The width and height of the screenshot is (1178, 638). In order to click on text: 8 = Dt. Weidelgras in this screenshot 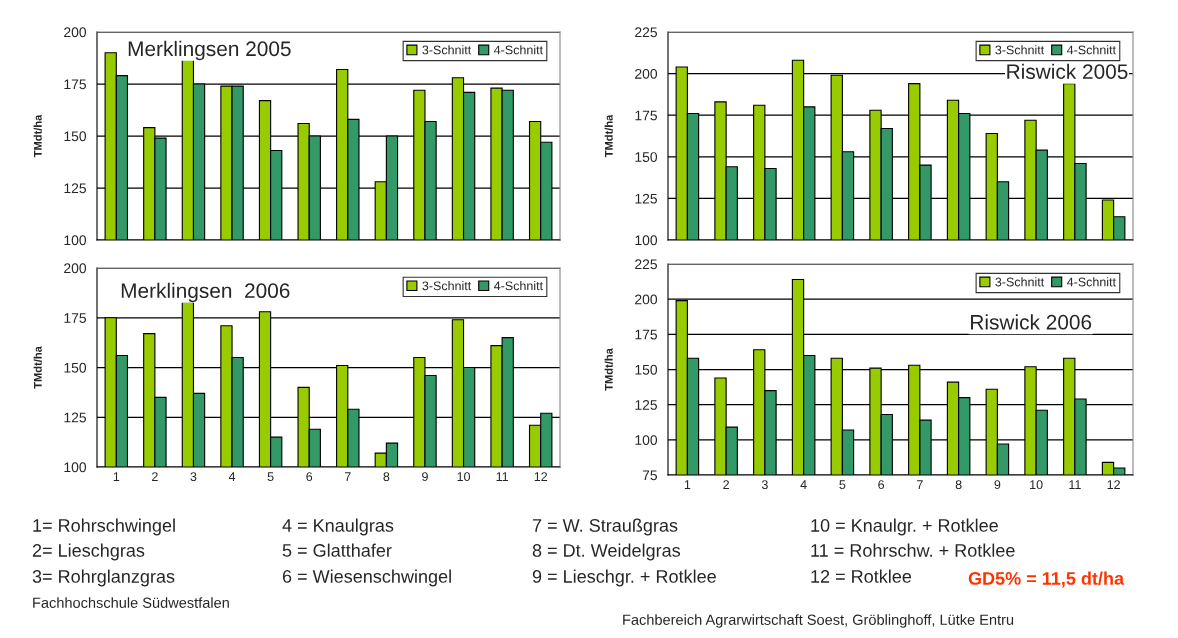, I will do `click(606, 552)`.